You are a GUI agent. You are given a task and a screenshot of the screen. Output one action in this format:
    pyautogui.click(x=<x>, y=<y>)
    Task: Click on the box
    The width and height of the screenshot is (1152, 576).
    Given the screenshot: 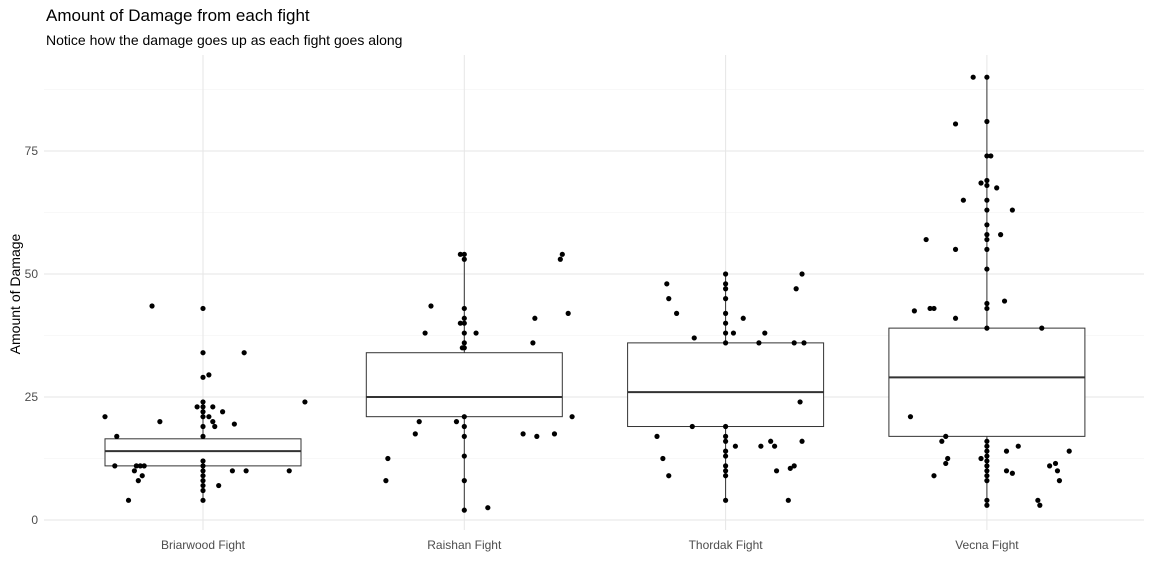 What is the action you would take?
    pyautogui.click(x=987, y=382)
    